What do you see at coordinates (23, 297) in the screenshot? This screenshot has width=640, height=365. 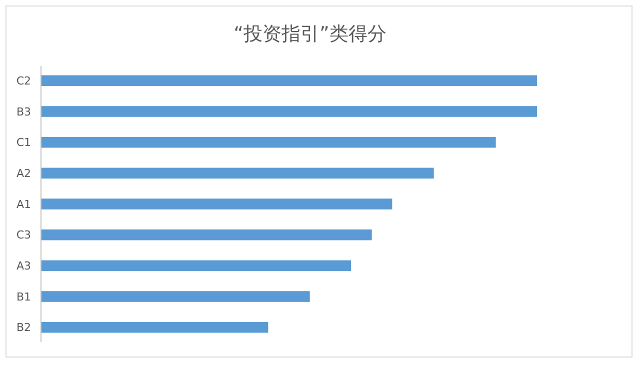 I see `y-tick-label: B1` at bounding box center [23, 297].